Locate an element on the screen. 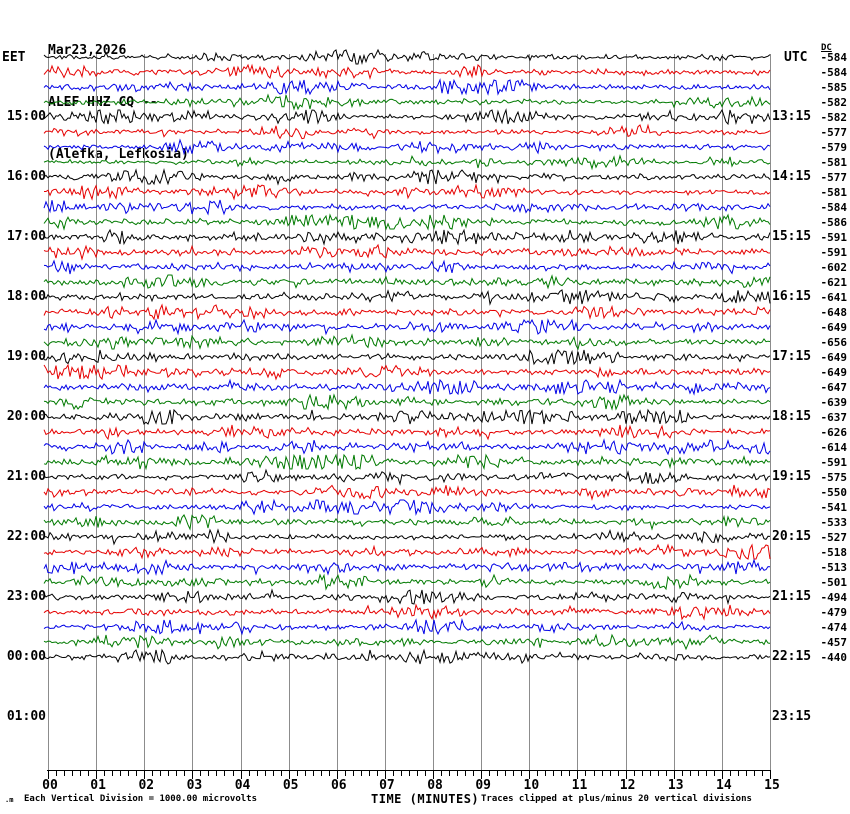 The width and height of the screenshot is (850, 814). x-tick-label: 14 is located at coordinates (724, 785).